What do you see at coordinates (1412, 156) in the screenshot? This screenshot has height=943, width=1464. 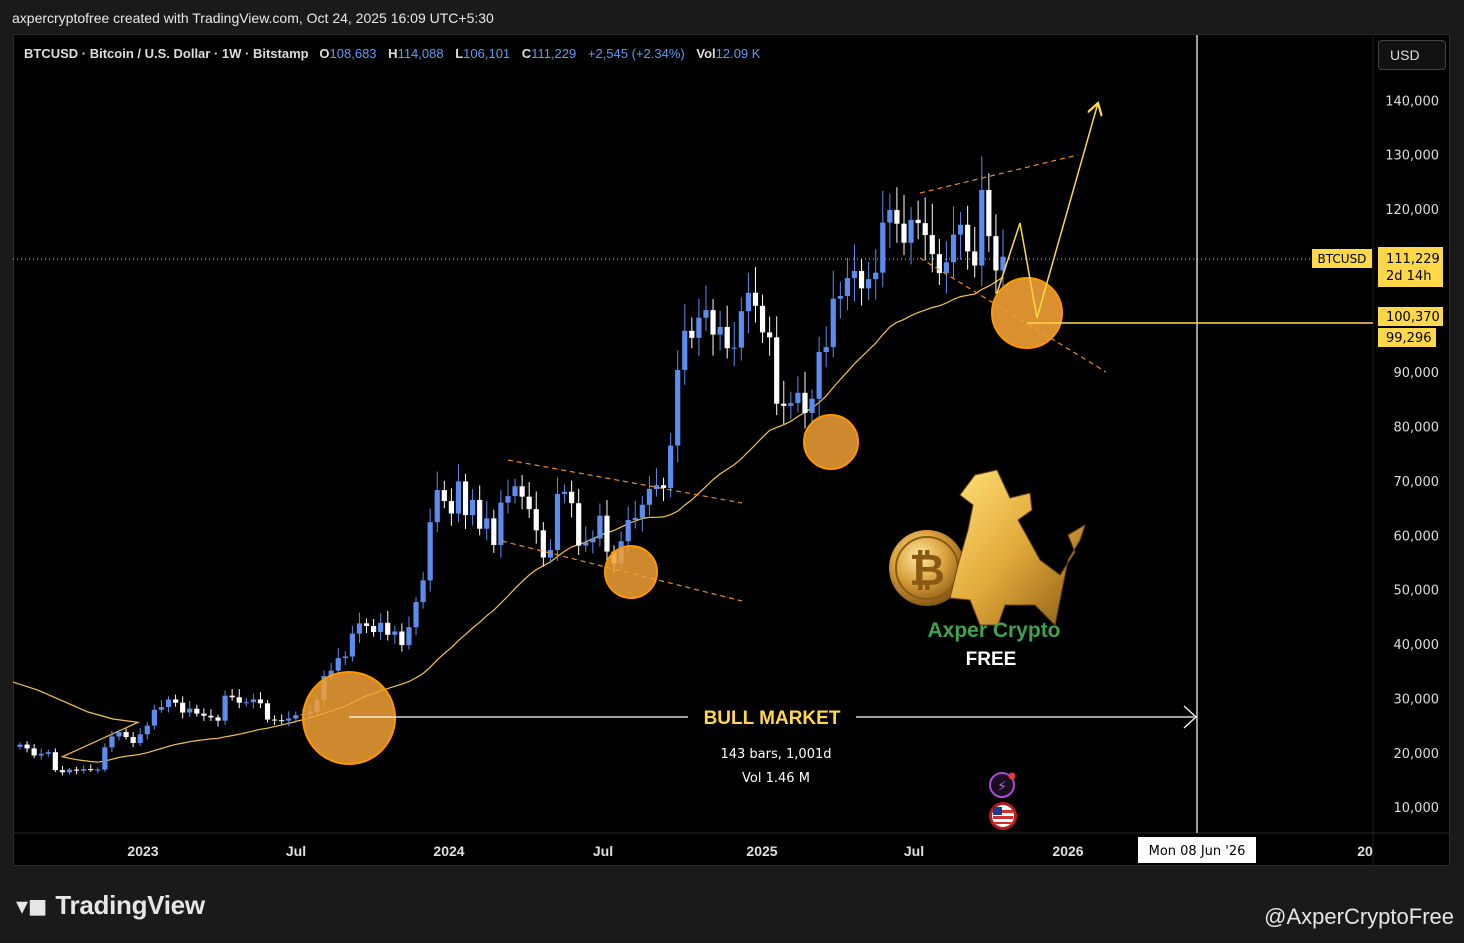 I see `y-tick-label: 130,000` at bounding box center [1412, 156].